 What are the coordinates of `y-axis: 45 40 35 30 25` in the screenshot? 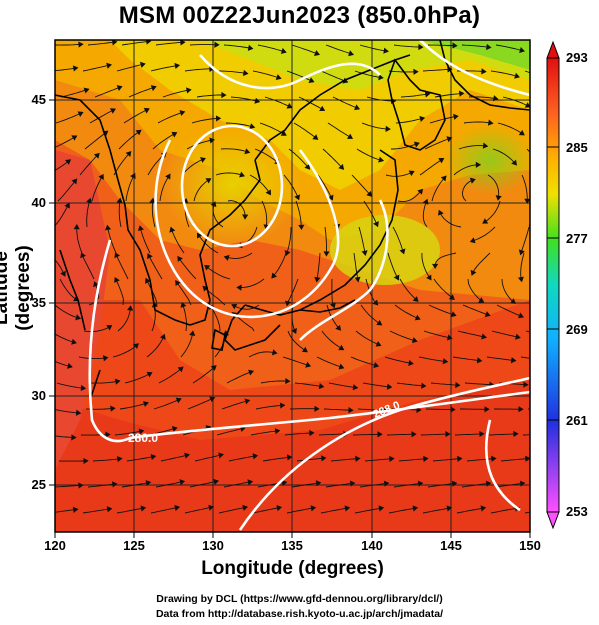 It's located at (43, 292).